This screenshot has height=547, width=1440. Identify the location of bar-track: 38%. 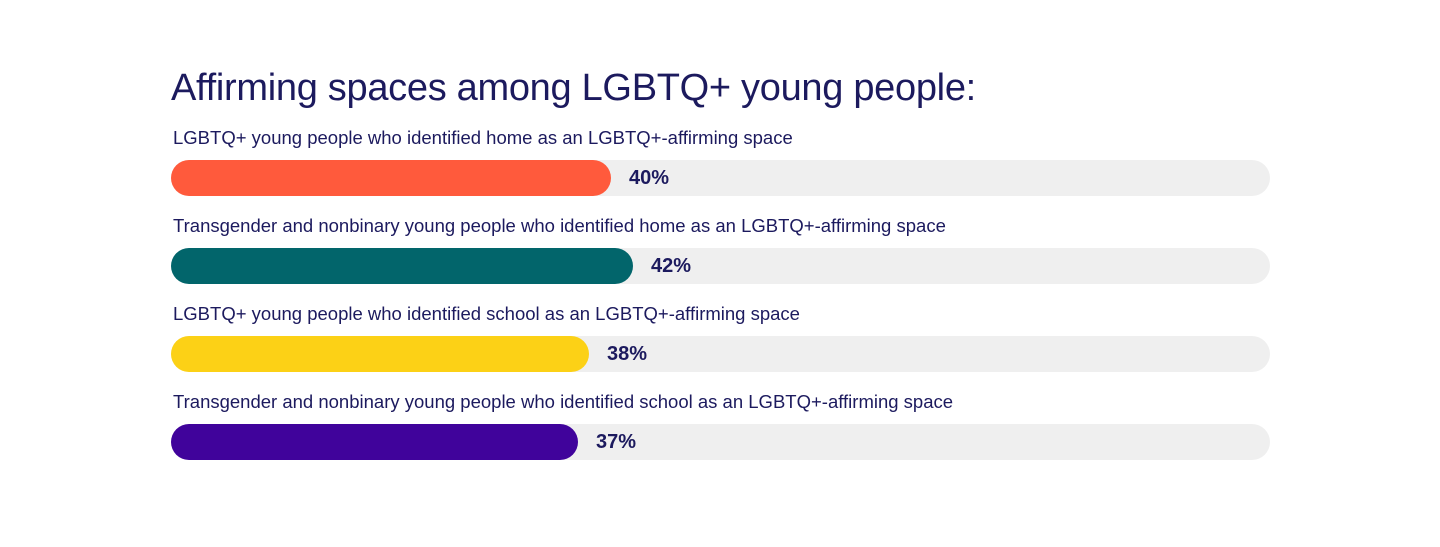
(720, 354).